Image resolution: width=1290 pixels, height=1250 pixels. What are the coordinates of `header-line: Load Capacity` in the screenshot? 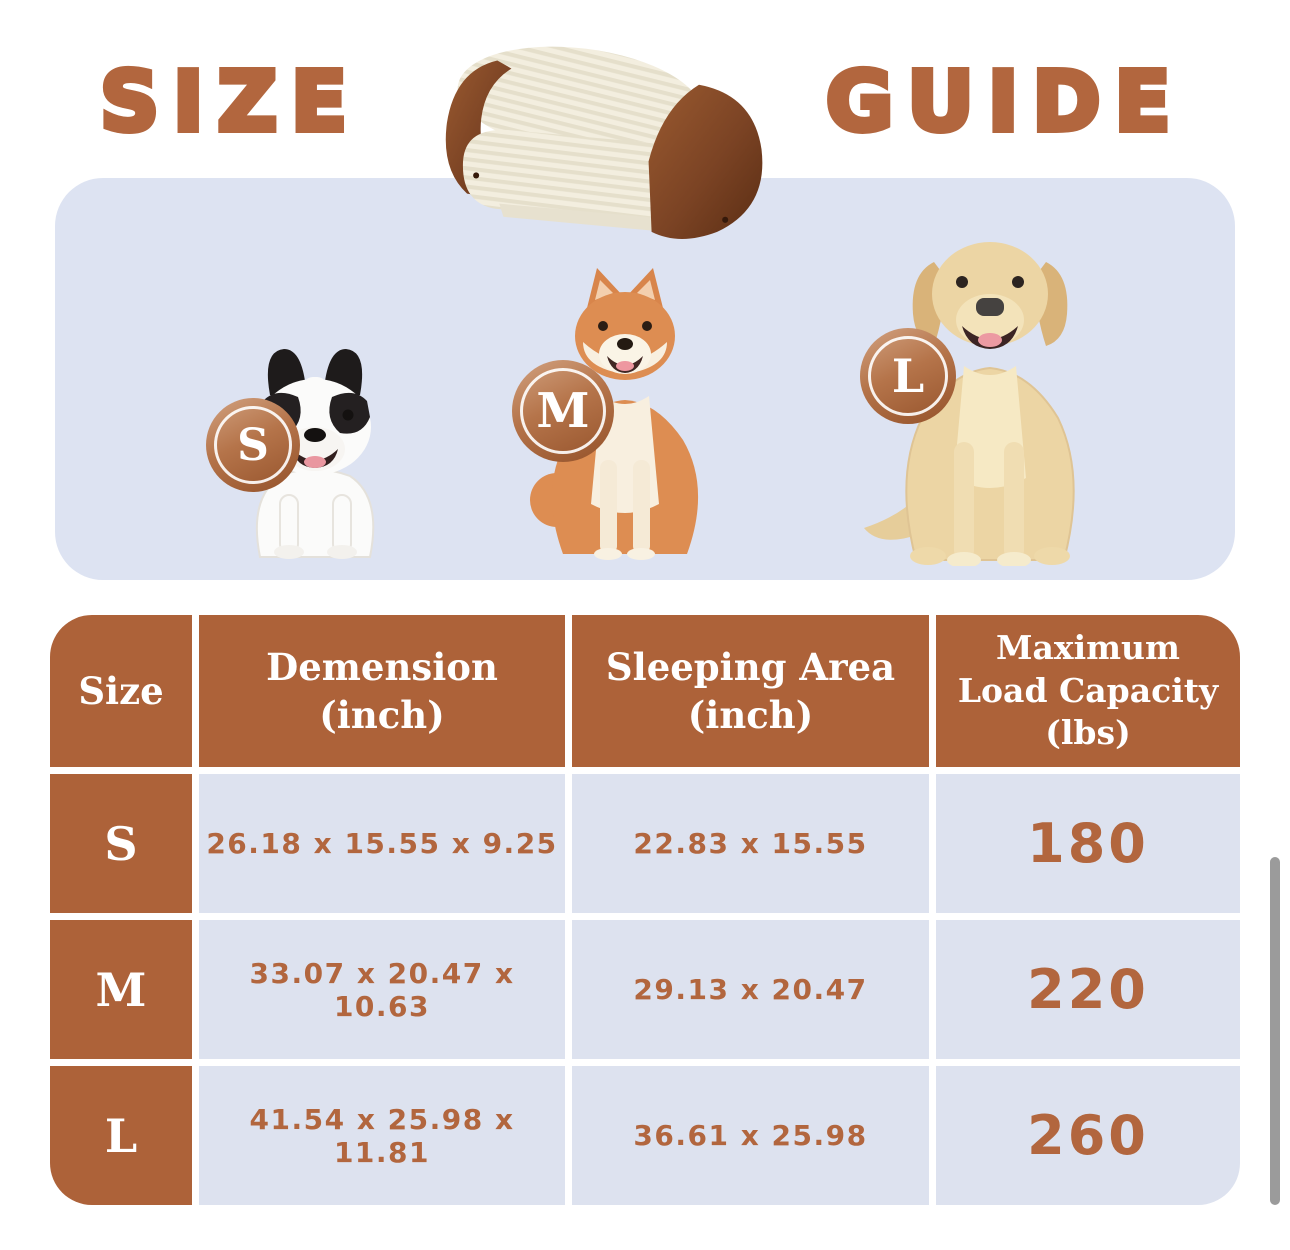 It's located at (1088, 690).